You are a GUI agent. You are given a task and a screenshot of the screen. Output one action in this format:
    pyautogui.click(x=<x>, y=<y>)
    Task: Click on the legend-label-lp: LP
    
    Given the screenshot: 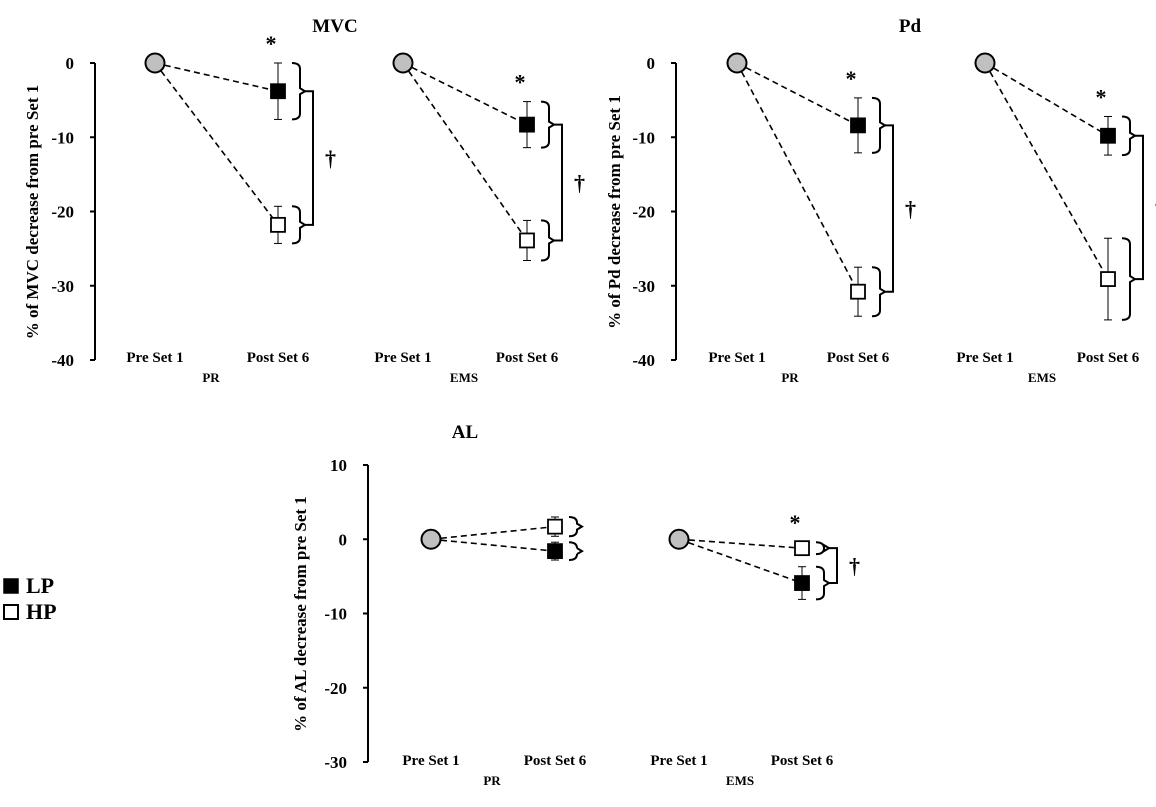 What is the action you would take?
    pyautogui.click(x=40, y=585)
    